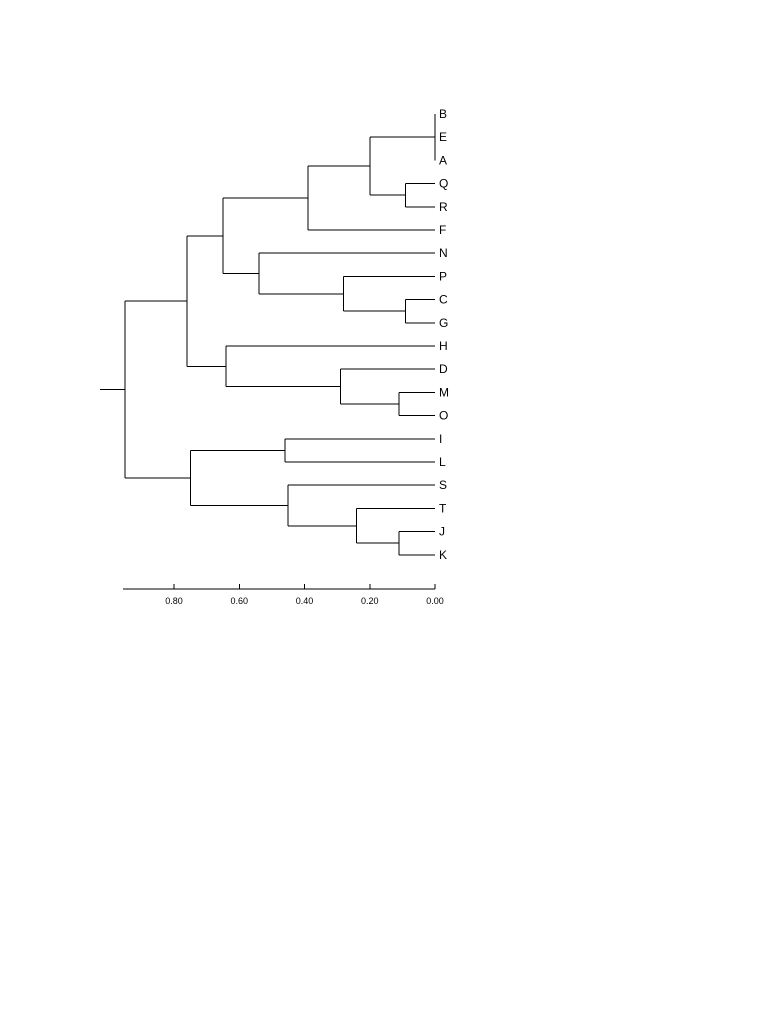  Describe the element at coordinates (174, 601) in the screenshot. I see `axis-tick-label: 0.80` at that location.